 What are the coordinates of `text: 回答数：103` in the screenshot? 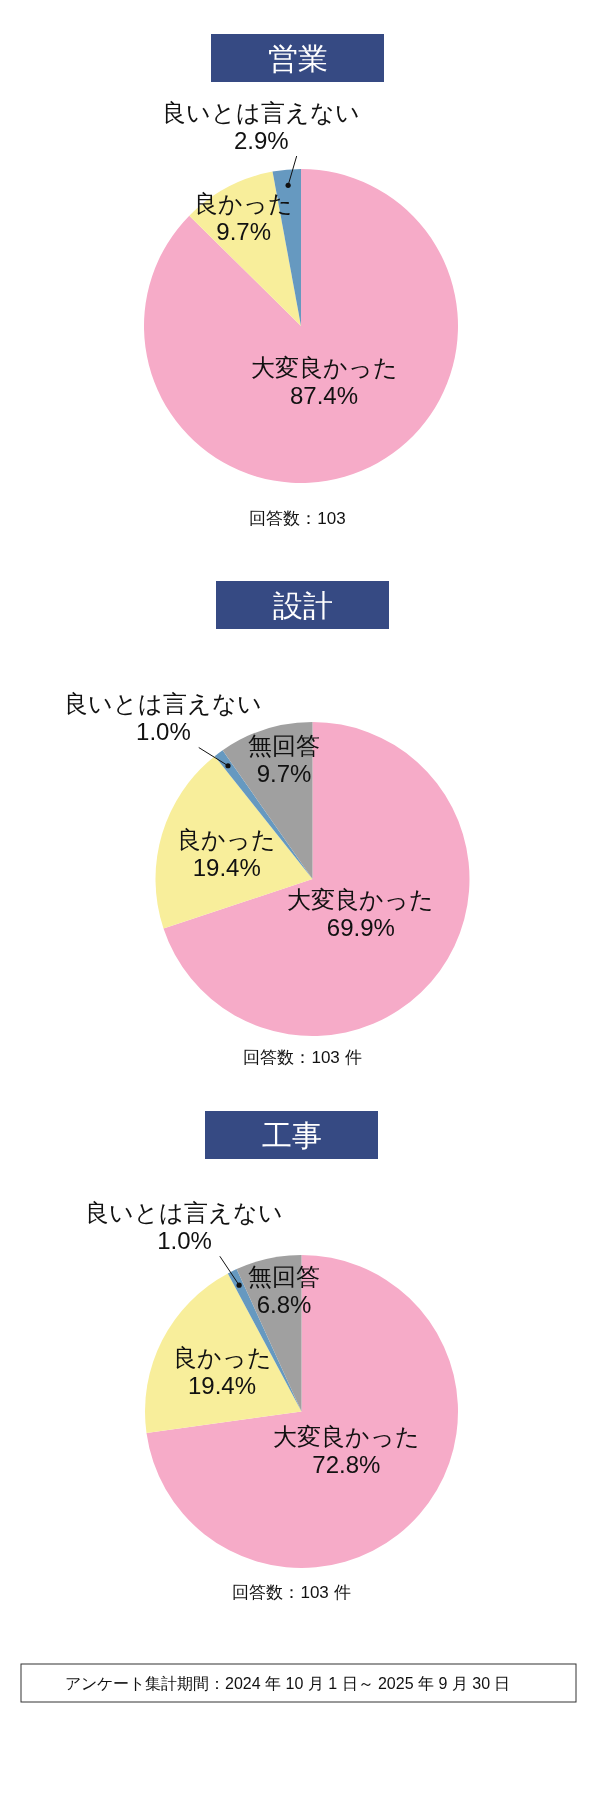 It's located at (297, 518).